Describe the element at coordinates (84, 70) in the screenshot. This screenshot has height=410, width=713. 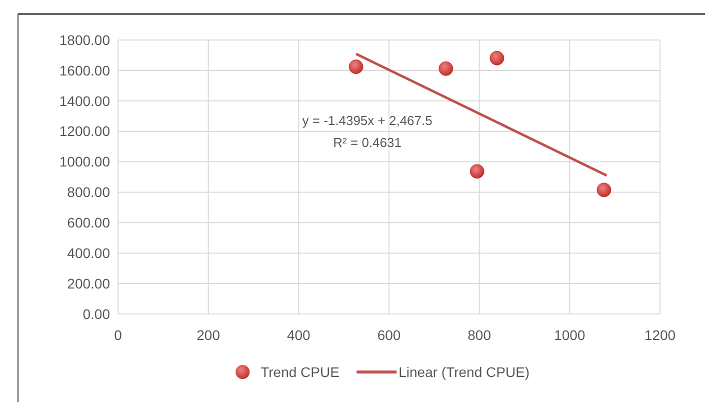
I see `y-tick-label: 1600.00` at that location.